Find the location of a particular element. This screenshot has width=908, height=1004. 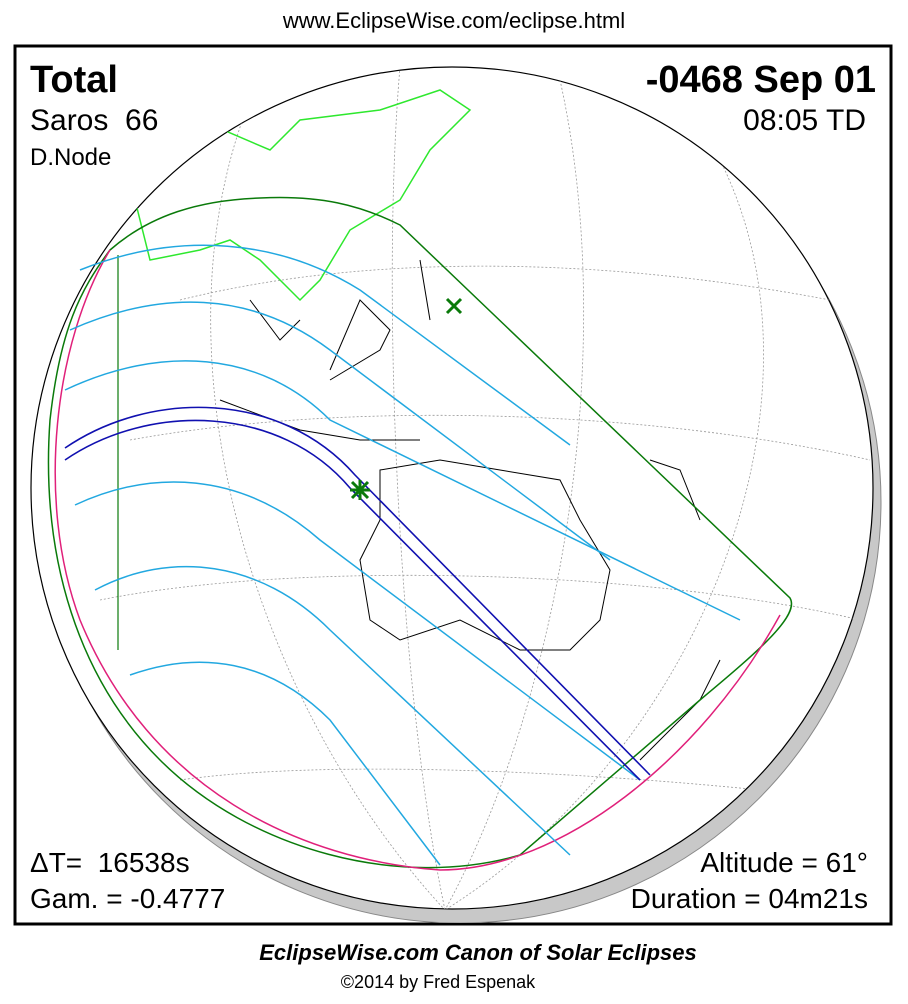

altitude: Altitude = 61° is located at coordinates (784, 862).